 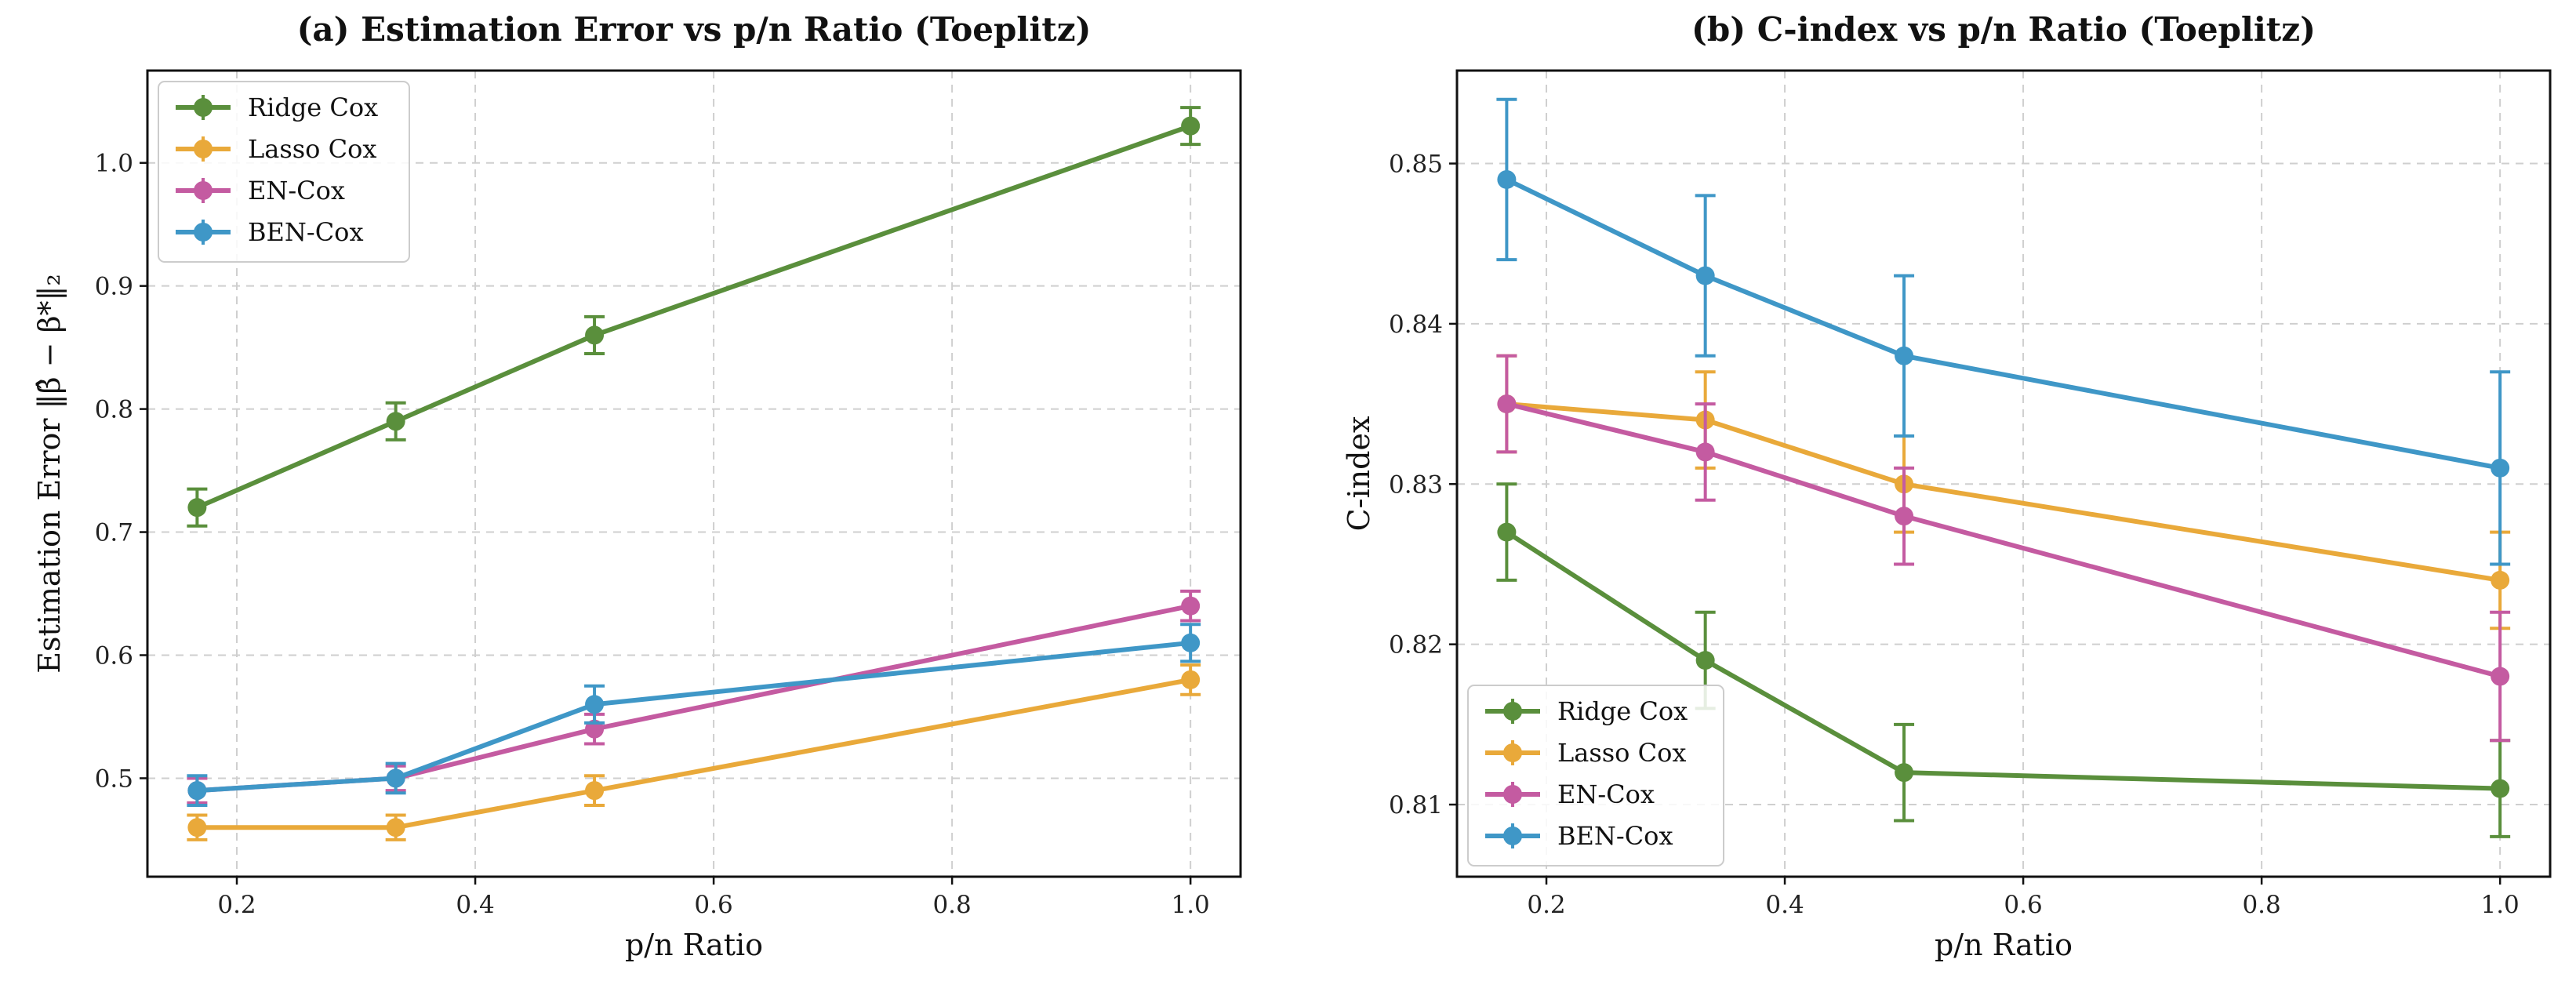 What do you see at coordinates (1416, 325) in the screenshot?
I see `y-tick-label: 0.84` at bounding box center [1416, 325].